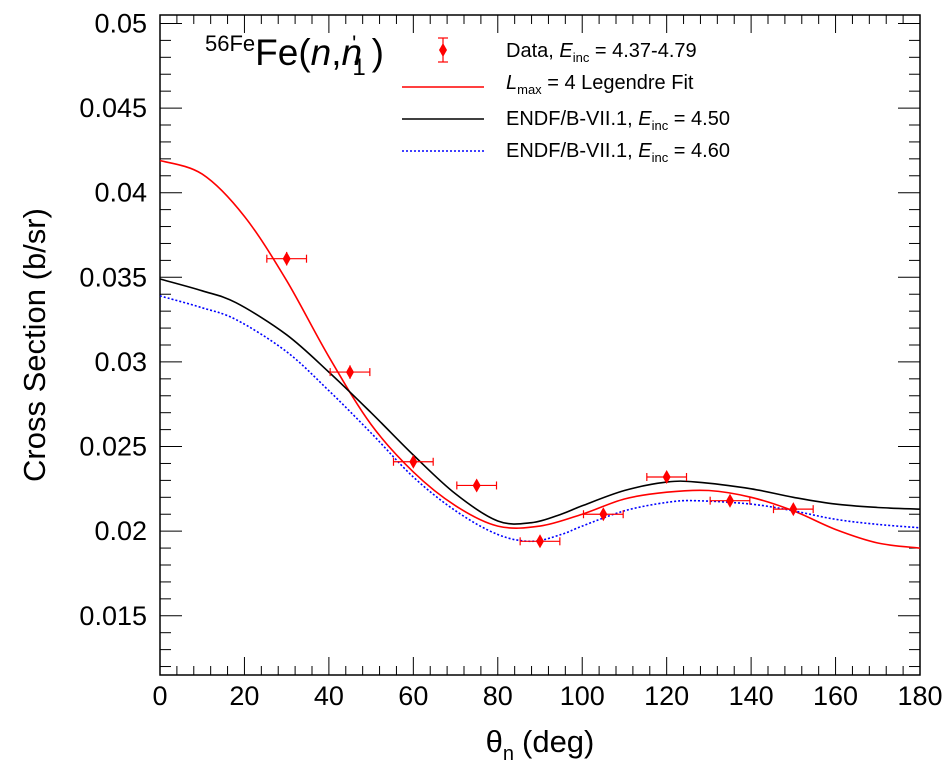  Describe the element at coordinates (336, 52) in the screenshot. I see `reaction-comma: ,` at that location.